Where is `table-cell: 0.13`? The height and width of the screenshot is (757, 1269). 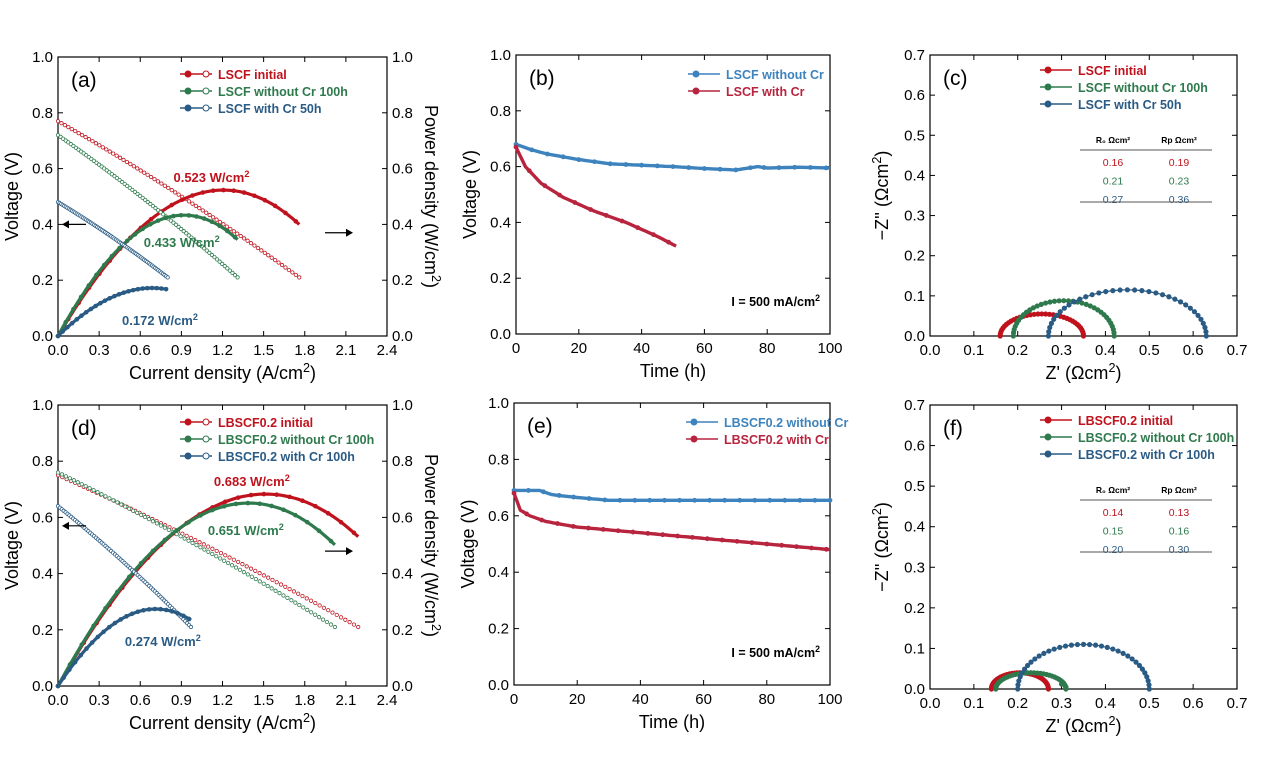 table-cell: 0.13 is located at coordinates (1179, 513).